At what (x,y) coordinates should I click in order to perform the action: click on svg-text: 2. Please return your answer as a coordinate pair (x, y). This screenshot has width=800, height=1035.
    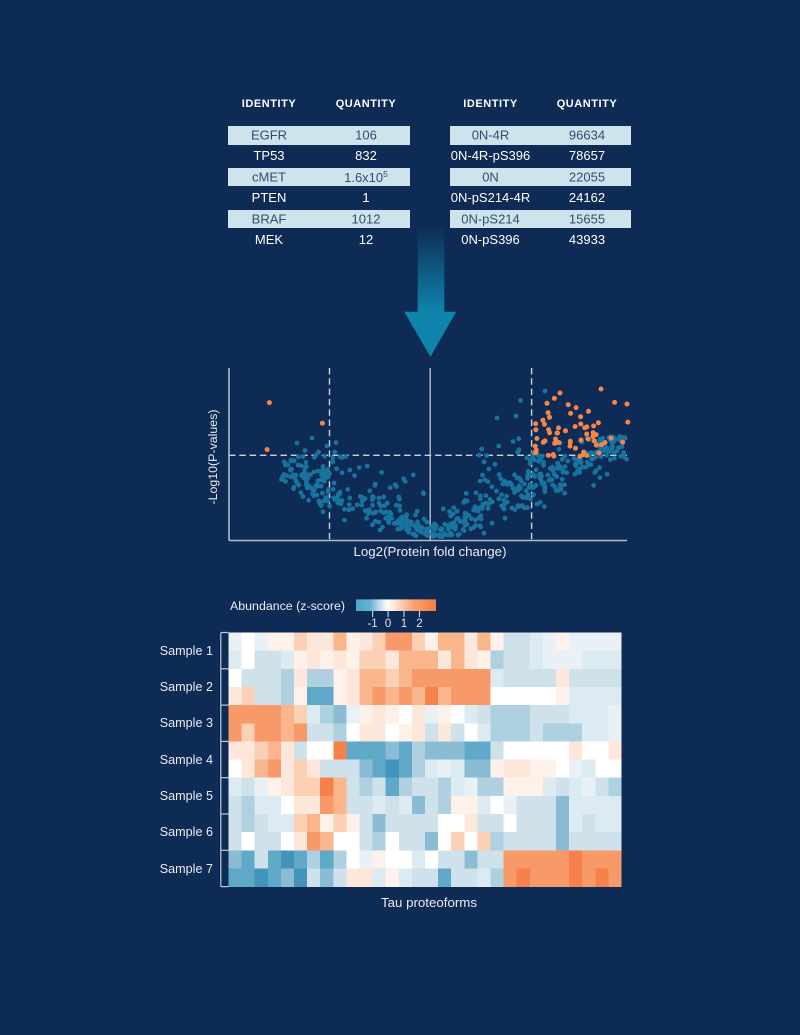
    Looking at the image, I should click on (419, 624).